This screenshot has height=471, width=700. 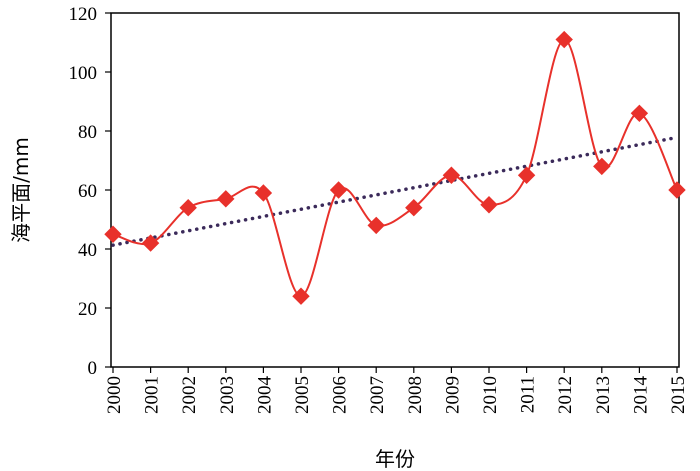 I want to click on x-tick-label: 2015, so click(x=678, y=395).